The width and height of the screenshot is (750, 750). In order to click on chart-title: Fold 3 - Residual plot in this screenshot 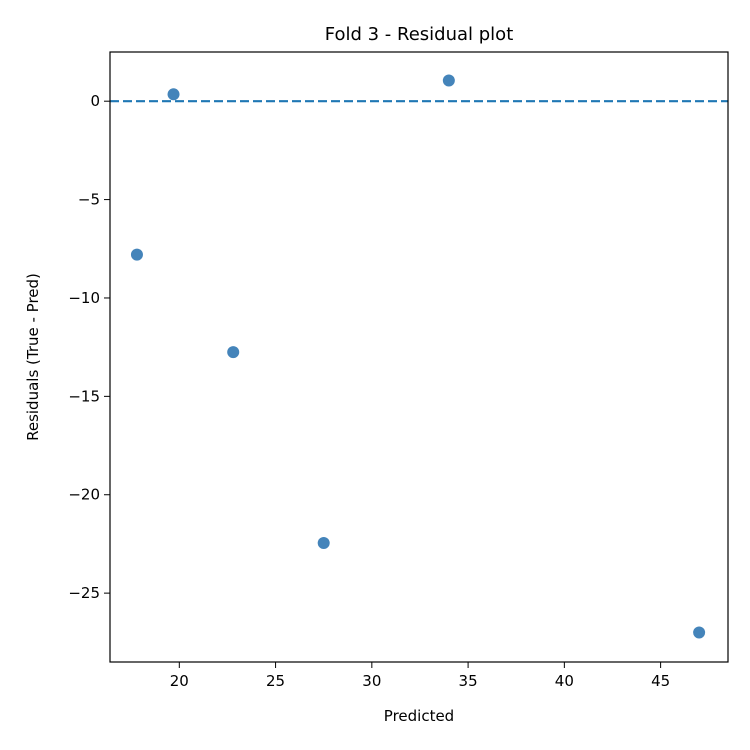, I will do `click(419, 34)`.